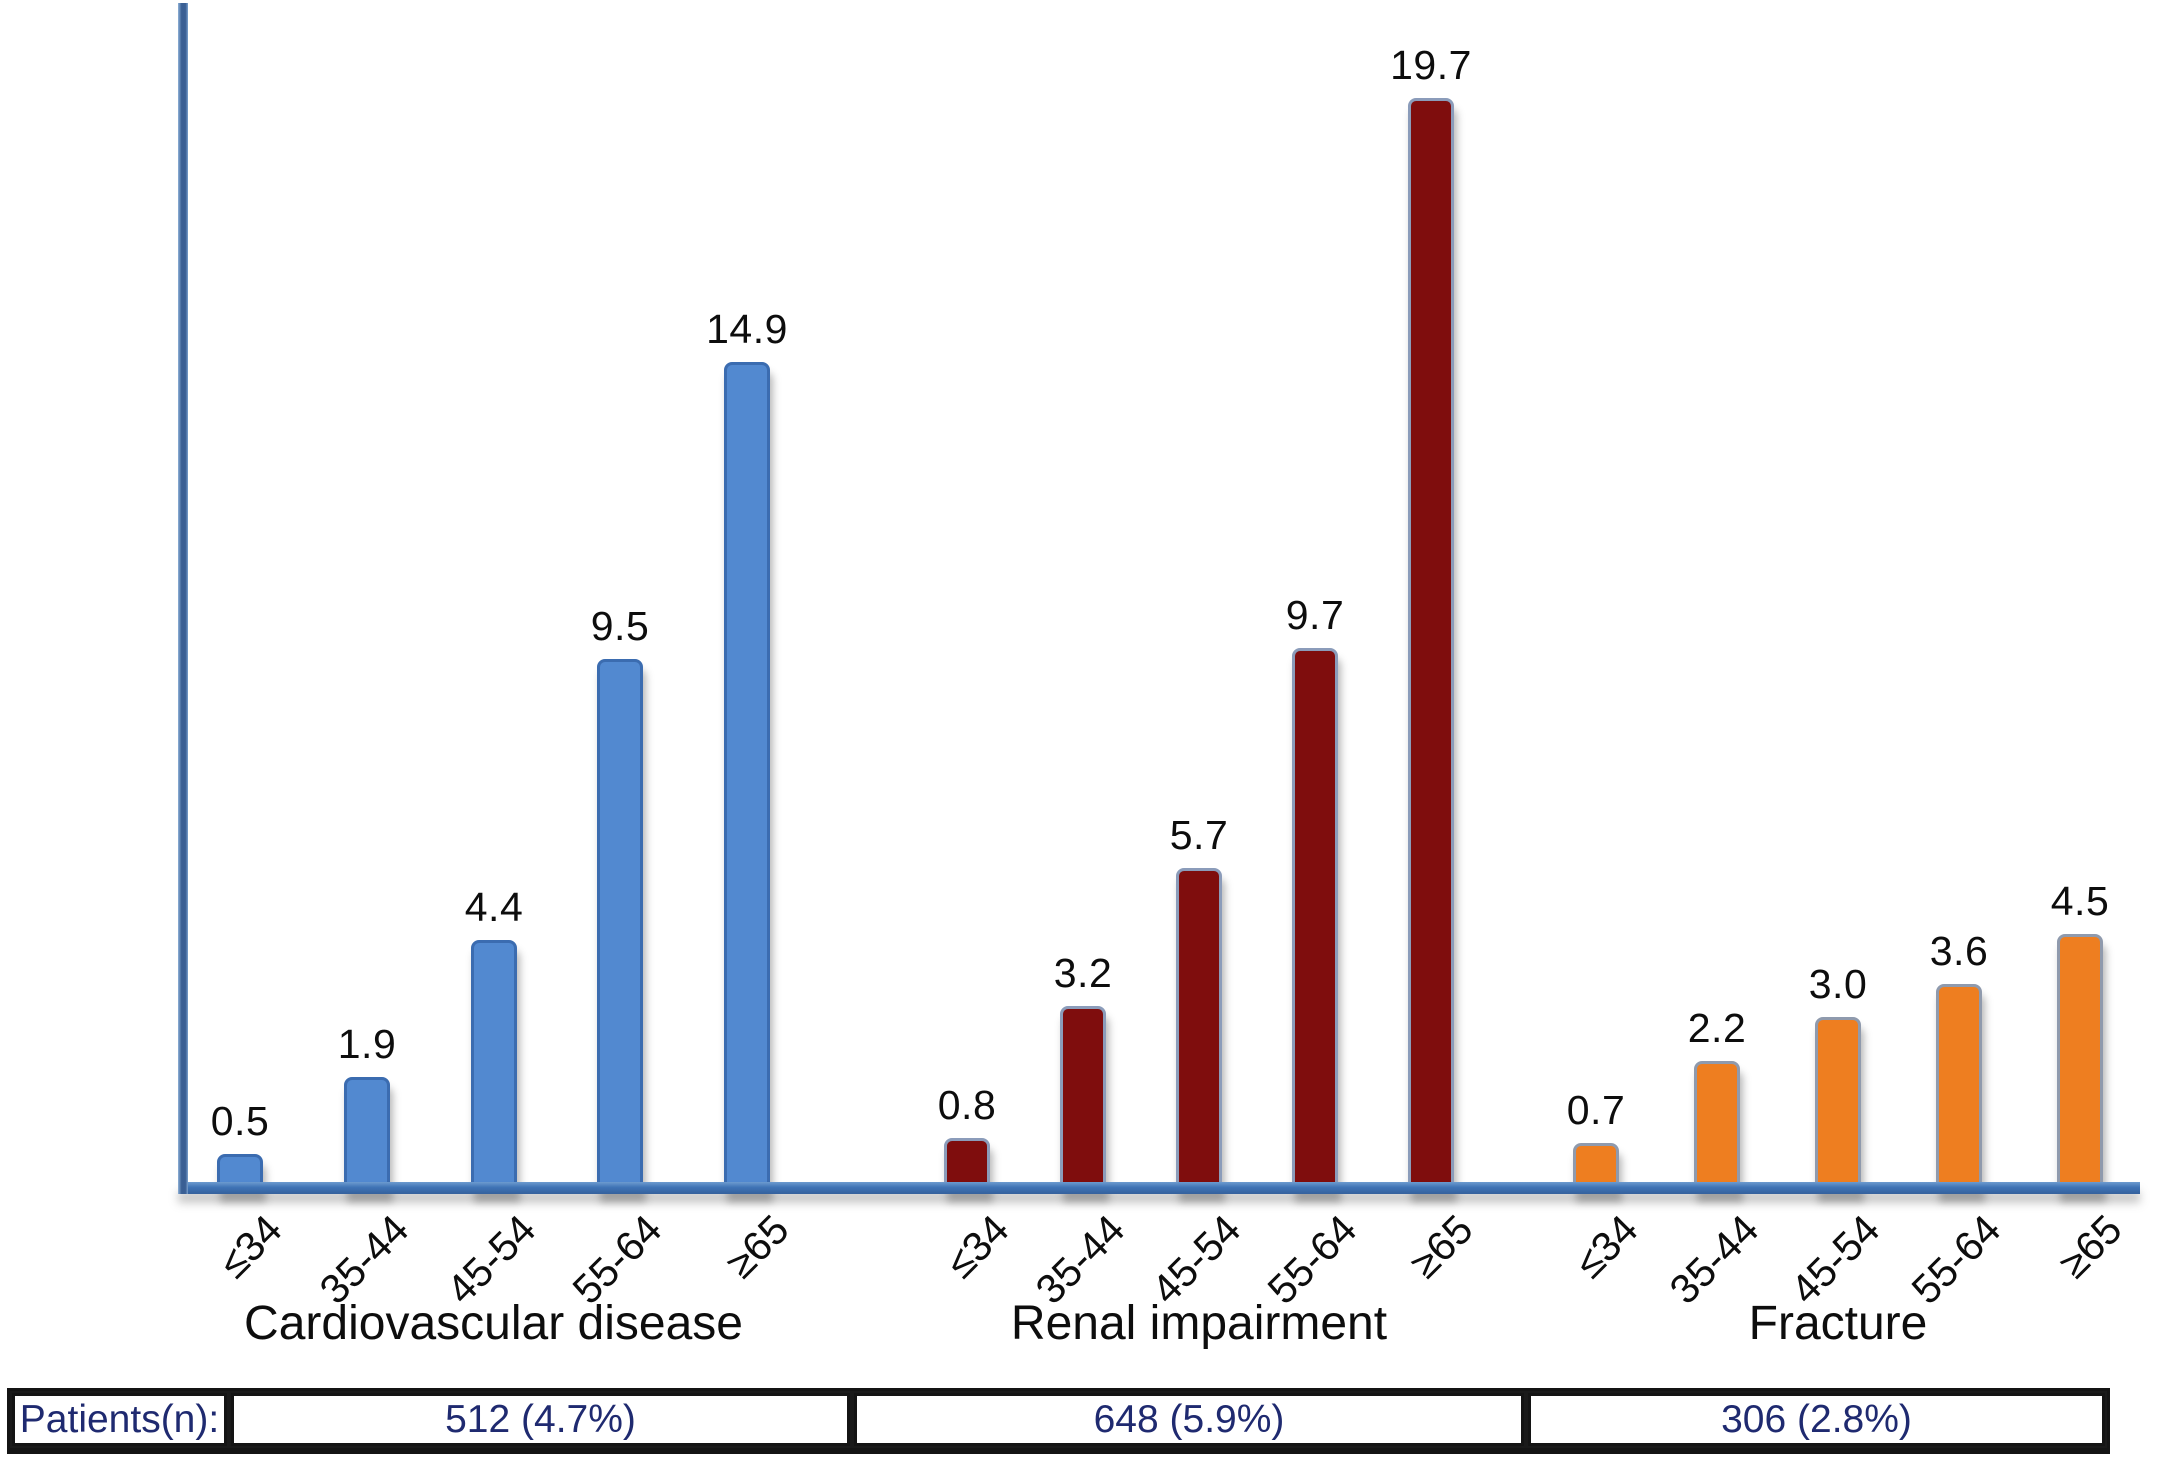  Describe the element at coordinates (1441, 1246) in the screenshot. I see `x-tick-renal-impairment--65: ≥65` at that location.